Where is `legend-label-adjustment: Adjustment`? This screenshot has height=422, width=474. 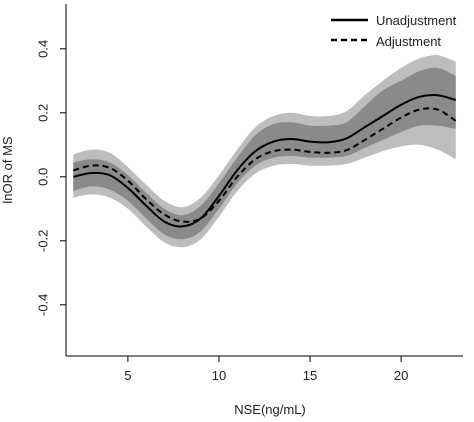
legend-label-adjustment: Adjustment is located at coordinates (408, 41).